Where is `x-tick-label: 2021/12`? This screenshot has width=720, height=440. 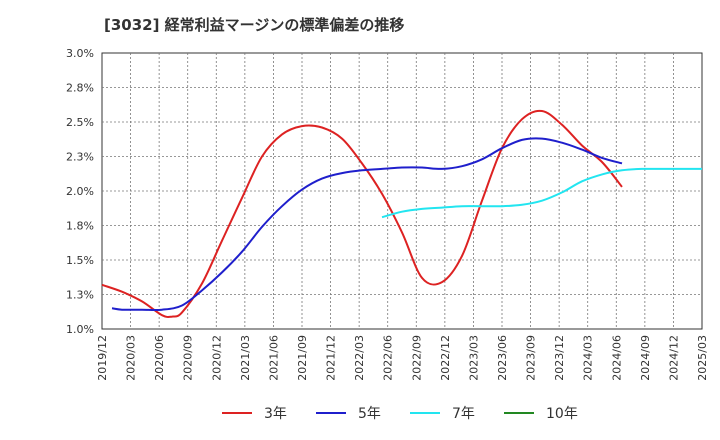
x-tick-label: 2021/12 is located at coordinates (331, 358).